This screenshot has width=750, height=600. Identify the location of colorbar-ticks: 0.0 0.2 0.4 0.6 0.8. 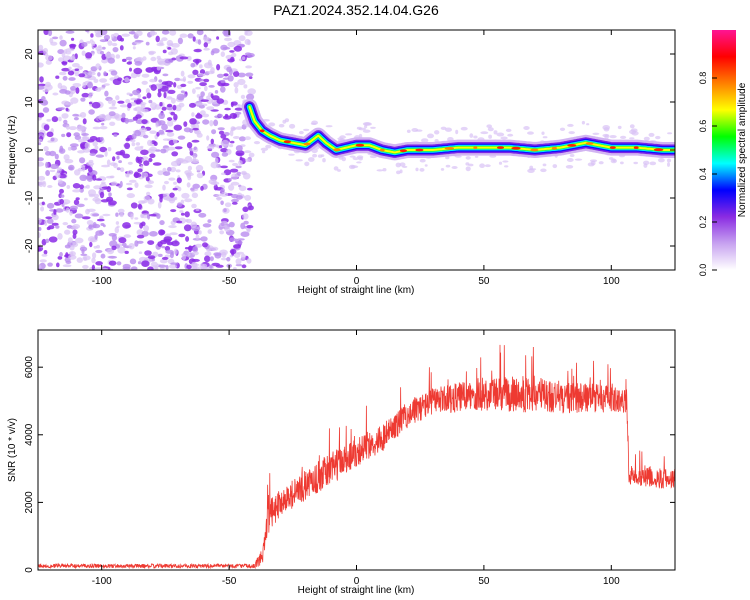
(707, 174).